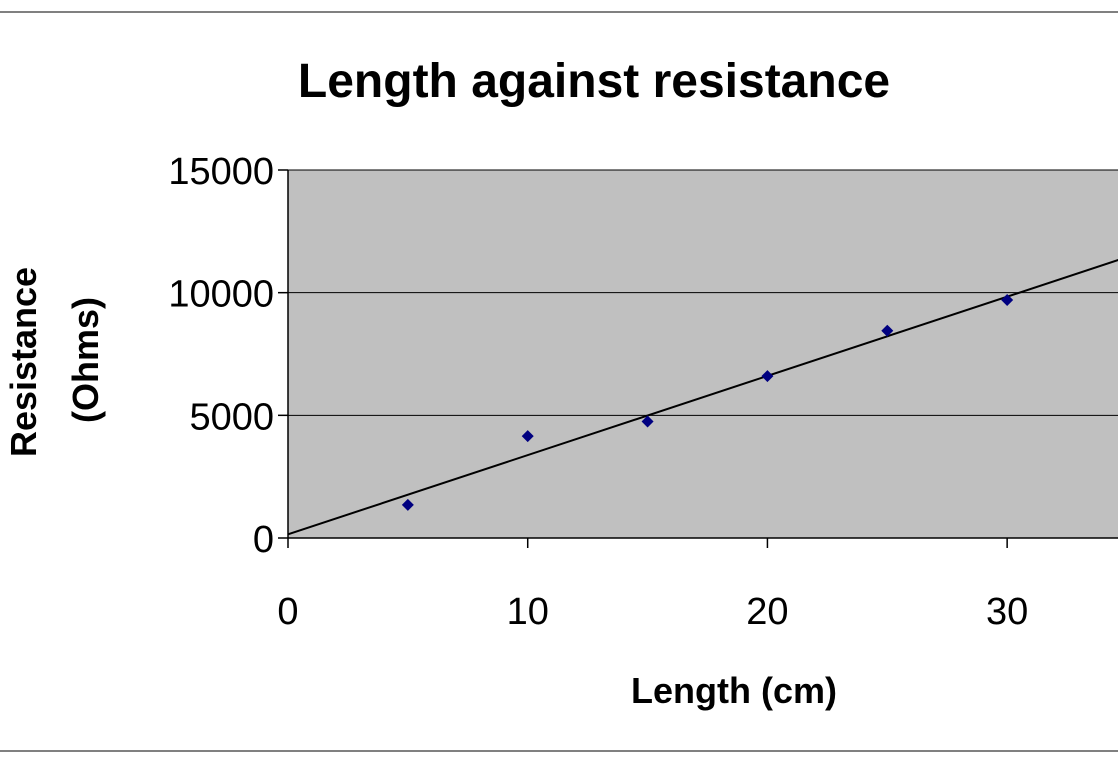 This screenshot has height=763, width=1118. What do you see at coordinates (221, 172) in the screenshot?
I see `y-tick-label-15000: 15000` at bounding box center [221, 172].